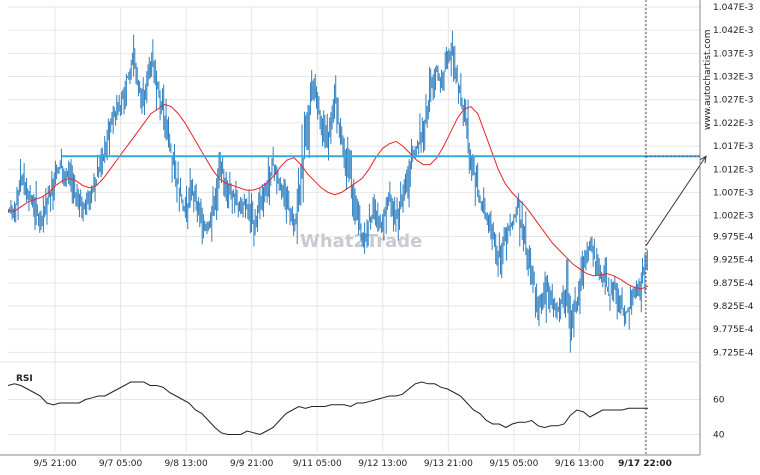 This screenshot has width=760, height=475. What do you see at coordinates (733, 237) in the screenshot?
I see `y-tick-label: 9.975E-4` at bounding box center [733, 237].